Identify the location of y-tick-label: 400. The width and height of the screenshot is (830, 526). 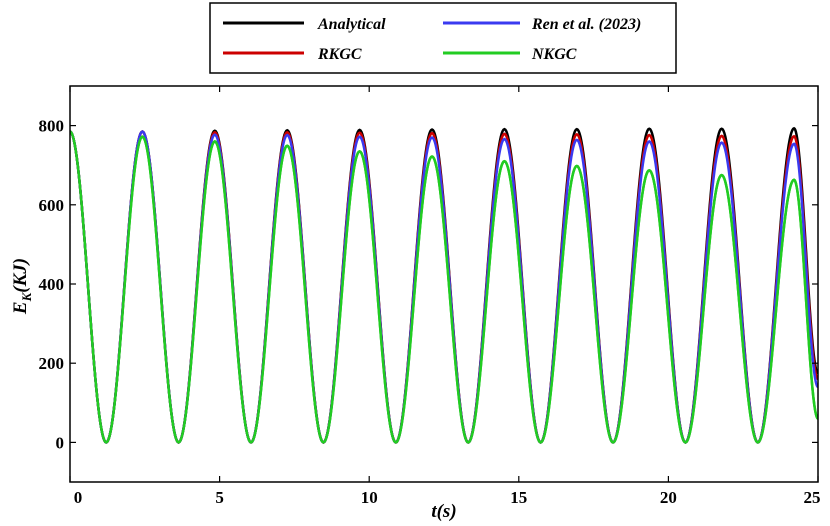
(52, 284).